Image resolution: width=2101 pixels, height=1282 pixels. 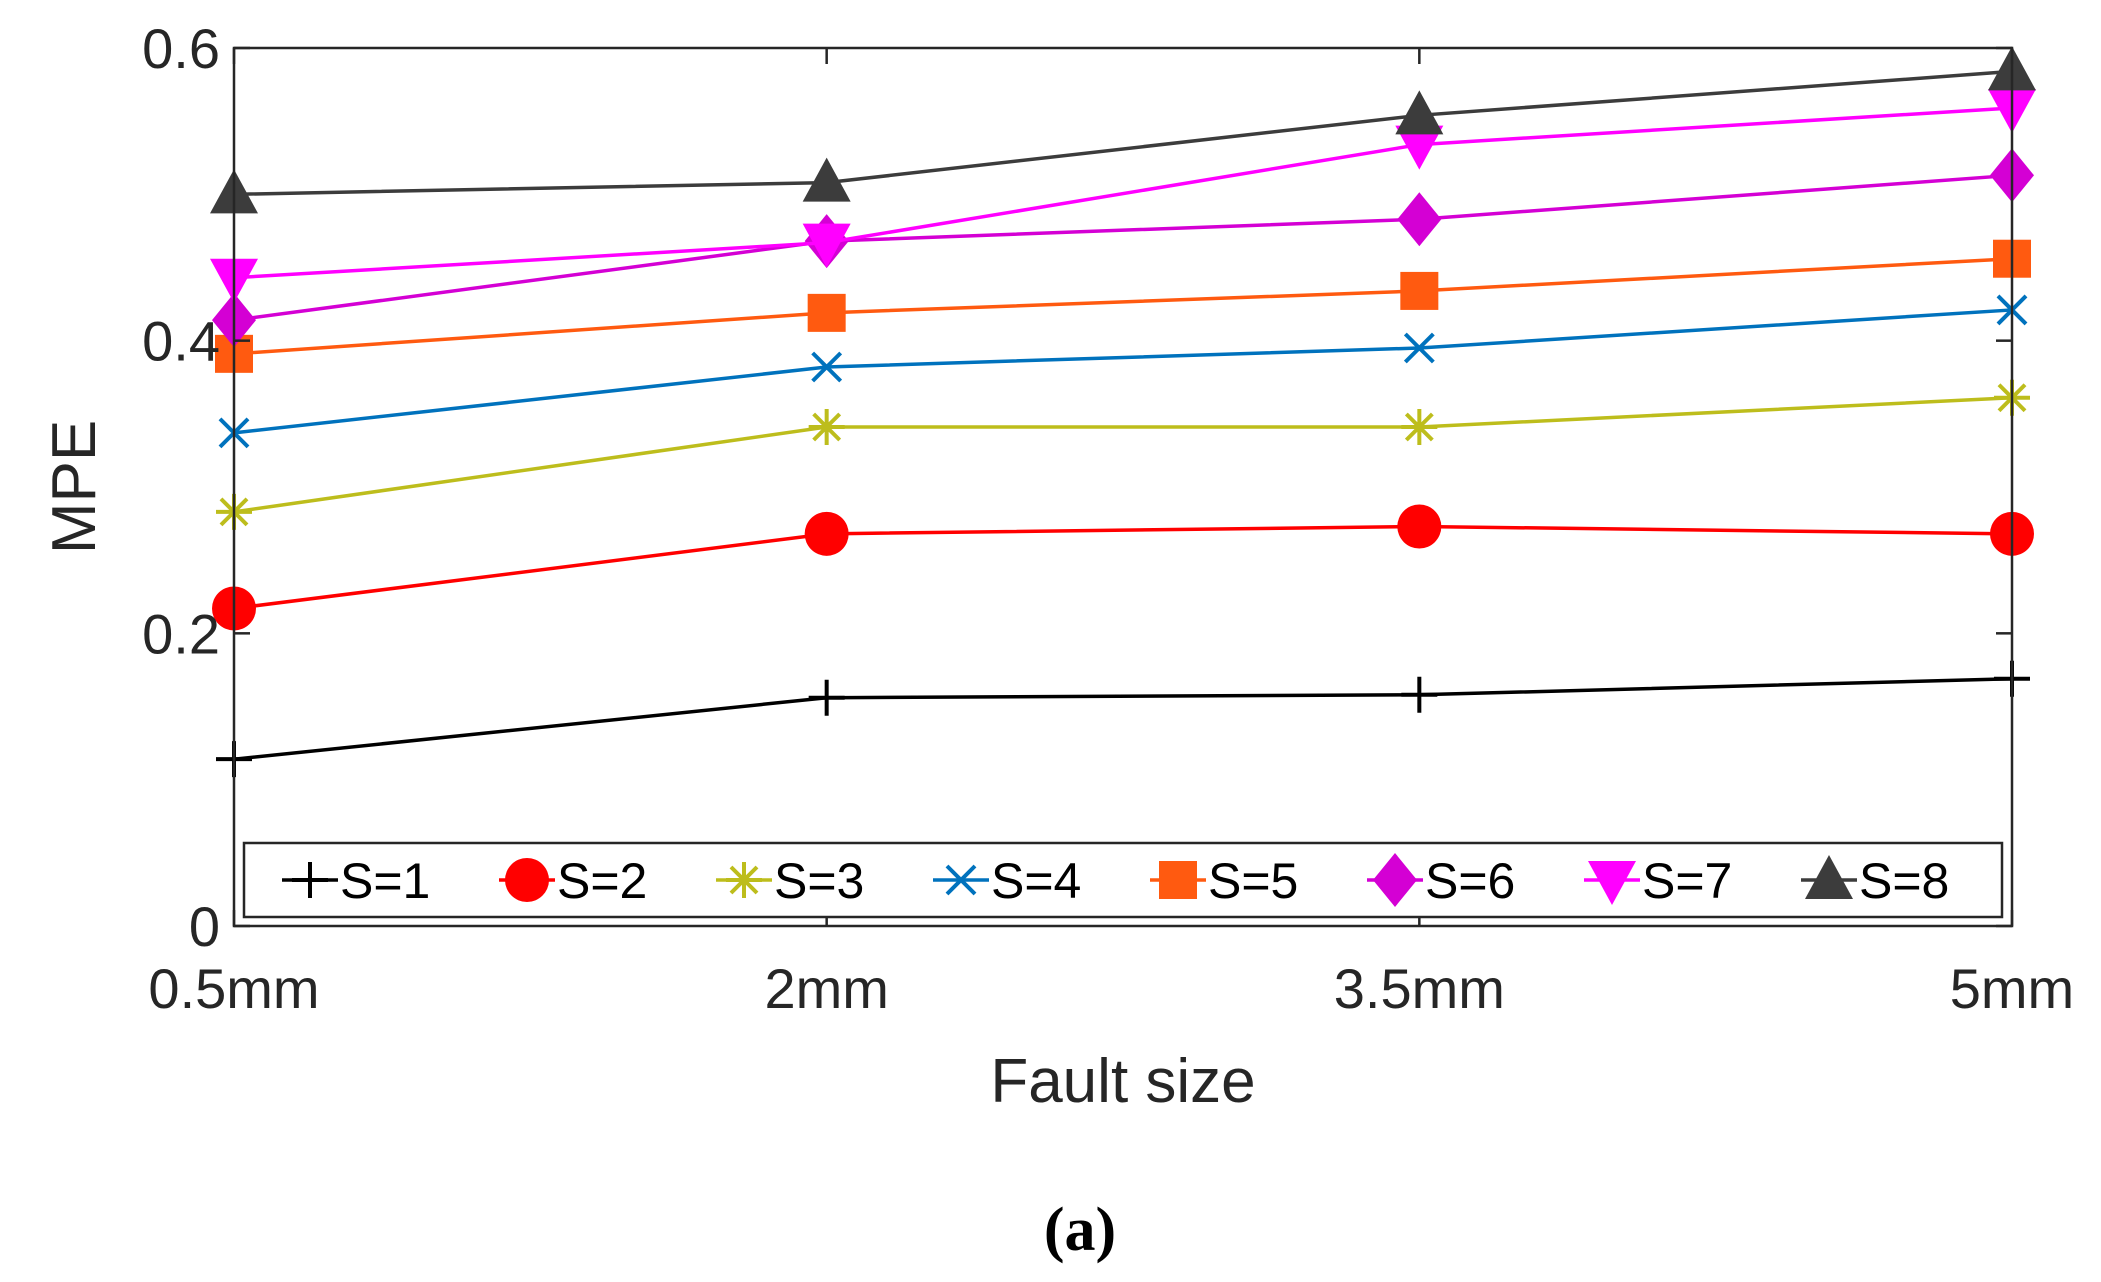 I want to click on legend-item-s1: S=1, so click(x=356, y=881).